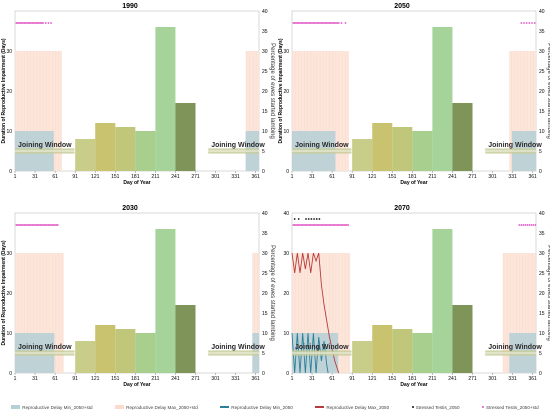 This screenshot has width=550, height=413. I want to click on legend-line, so click(320, 407).